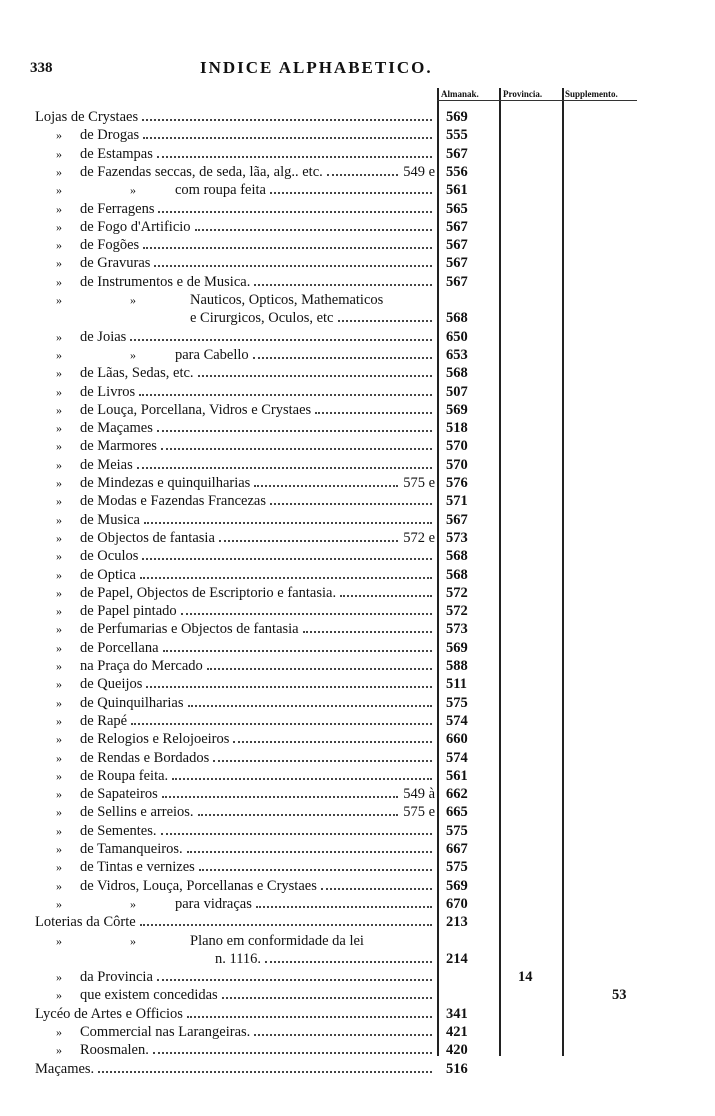 The image size is (715, 1116). Describe the element at coordinates (238, 958) in the screenshot. I see `entry-text: n. 1116.` at that location.